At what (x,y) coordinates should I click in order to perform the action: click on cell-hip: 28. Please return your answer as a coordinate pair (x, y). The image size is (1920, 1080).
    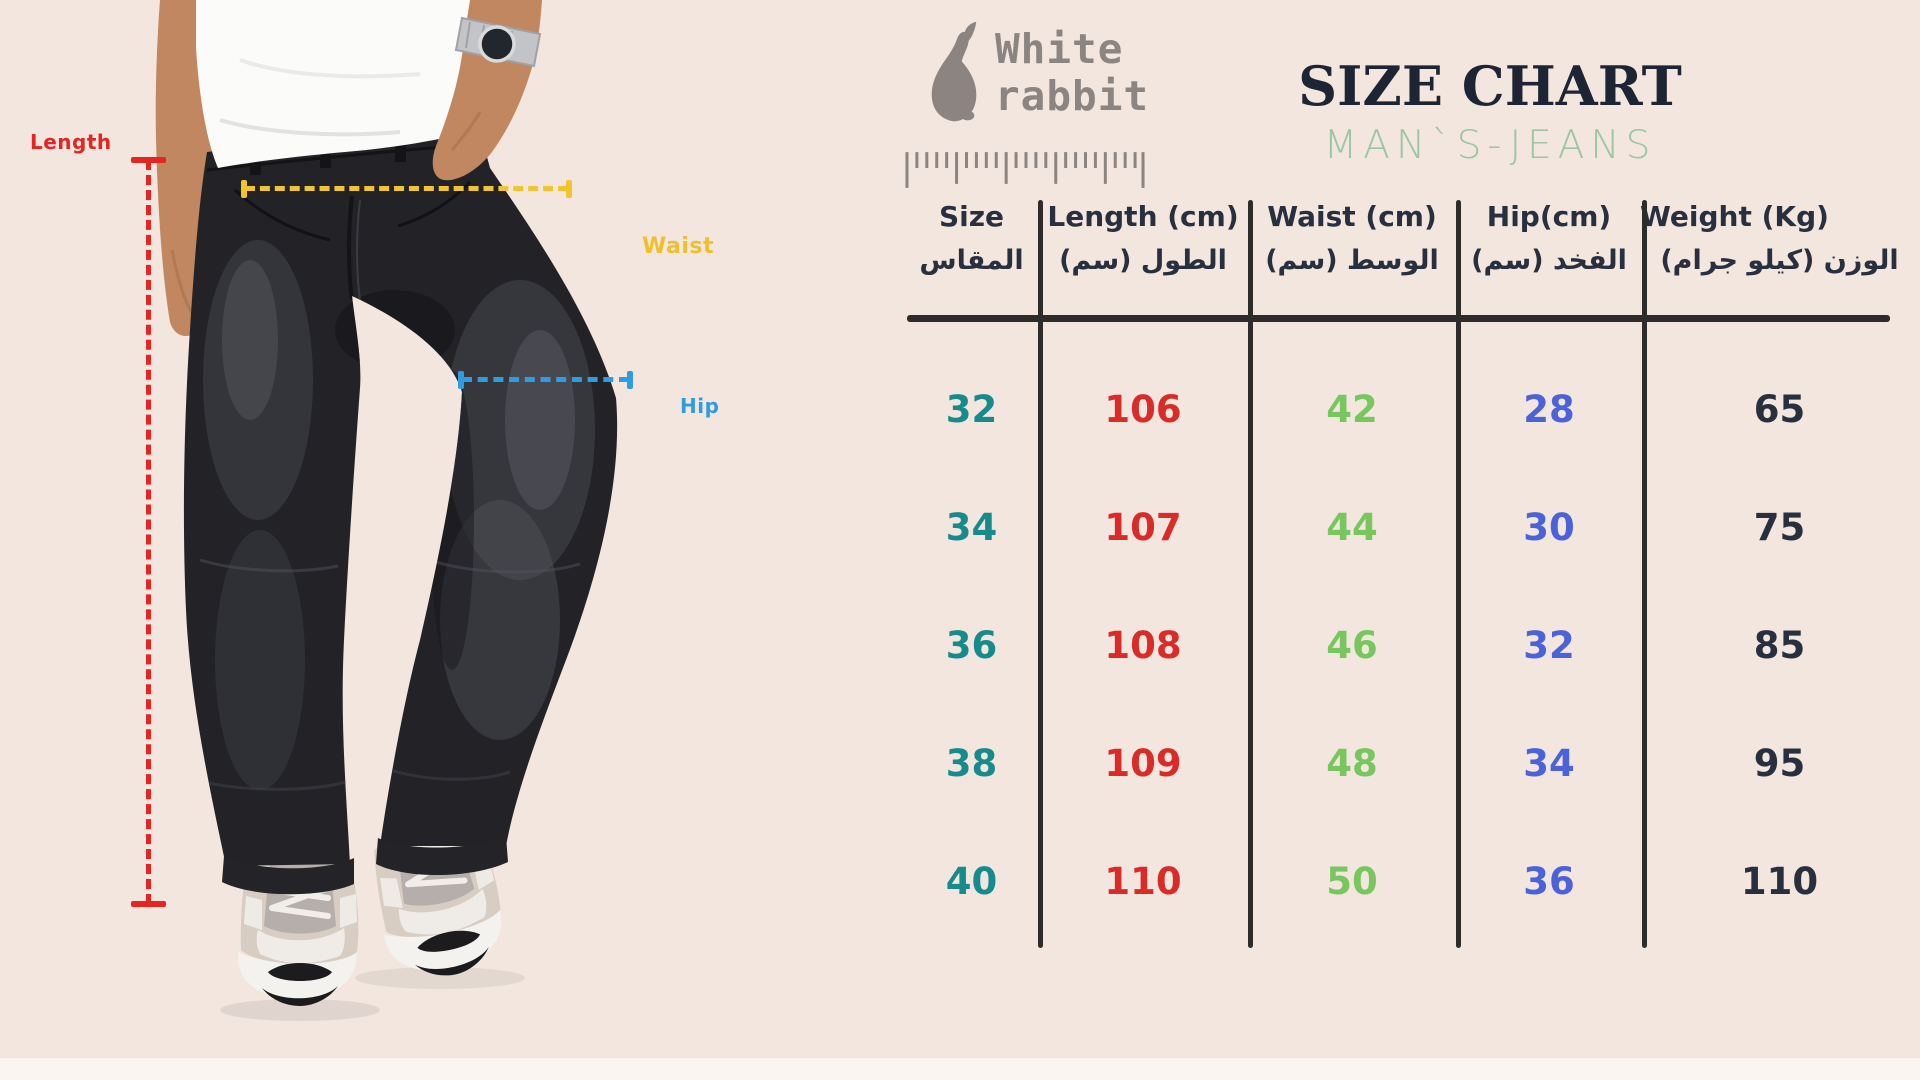
    Looking at the image, I should click on (1549, 409).